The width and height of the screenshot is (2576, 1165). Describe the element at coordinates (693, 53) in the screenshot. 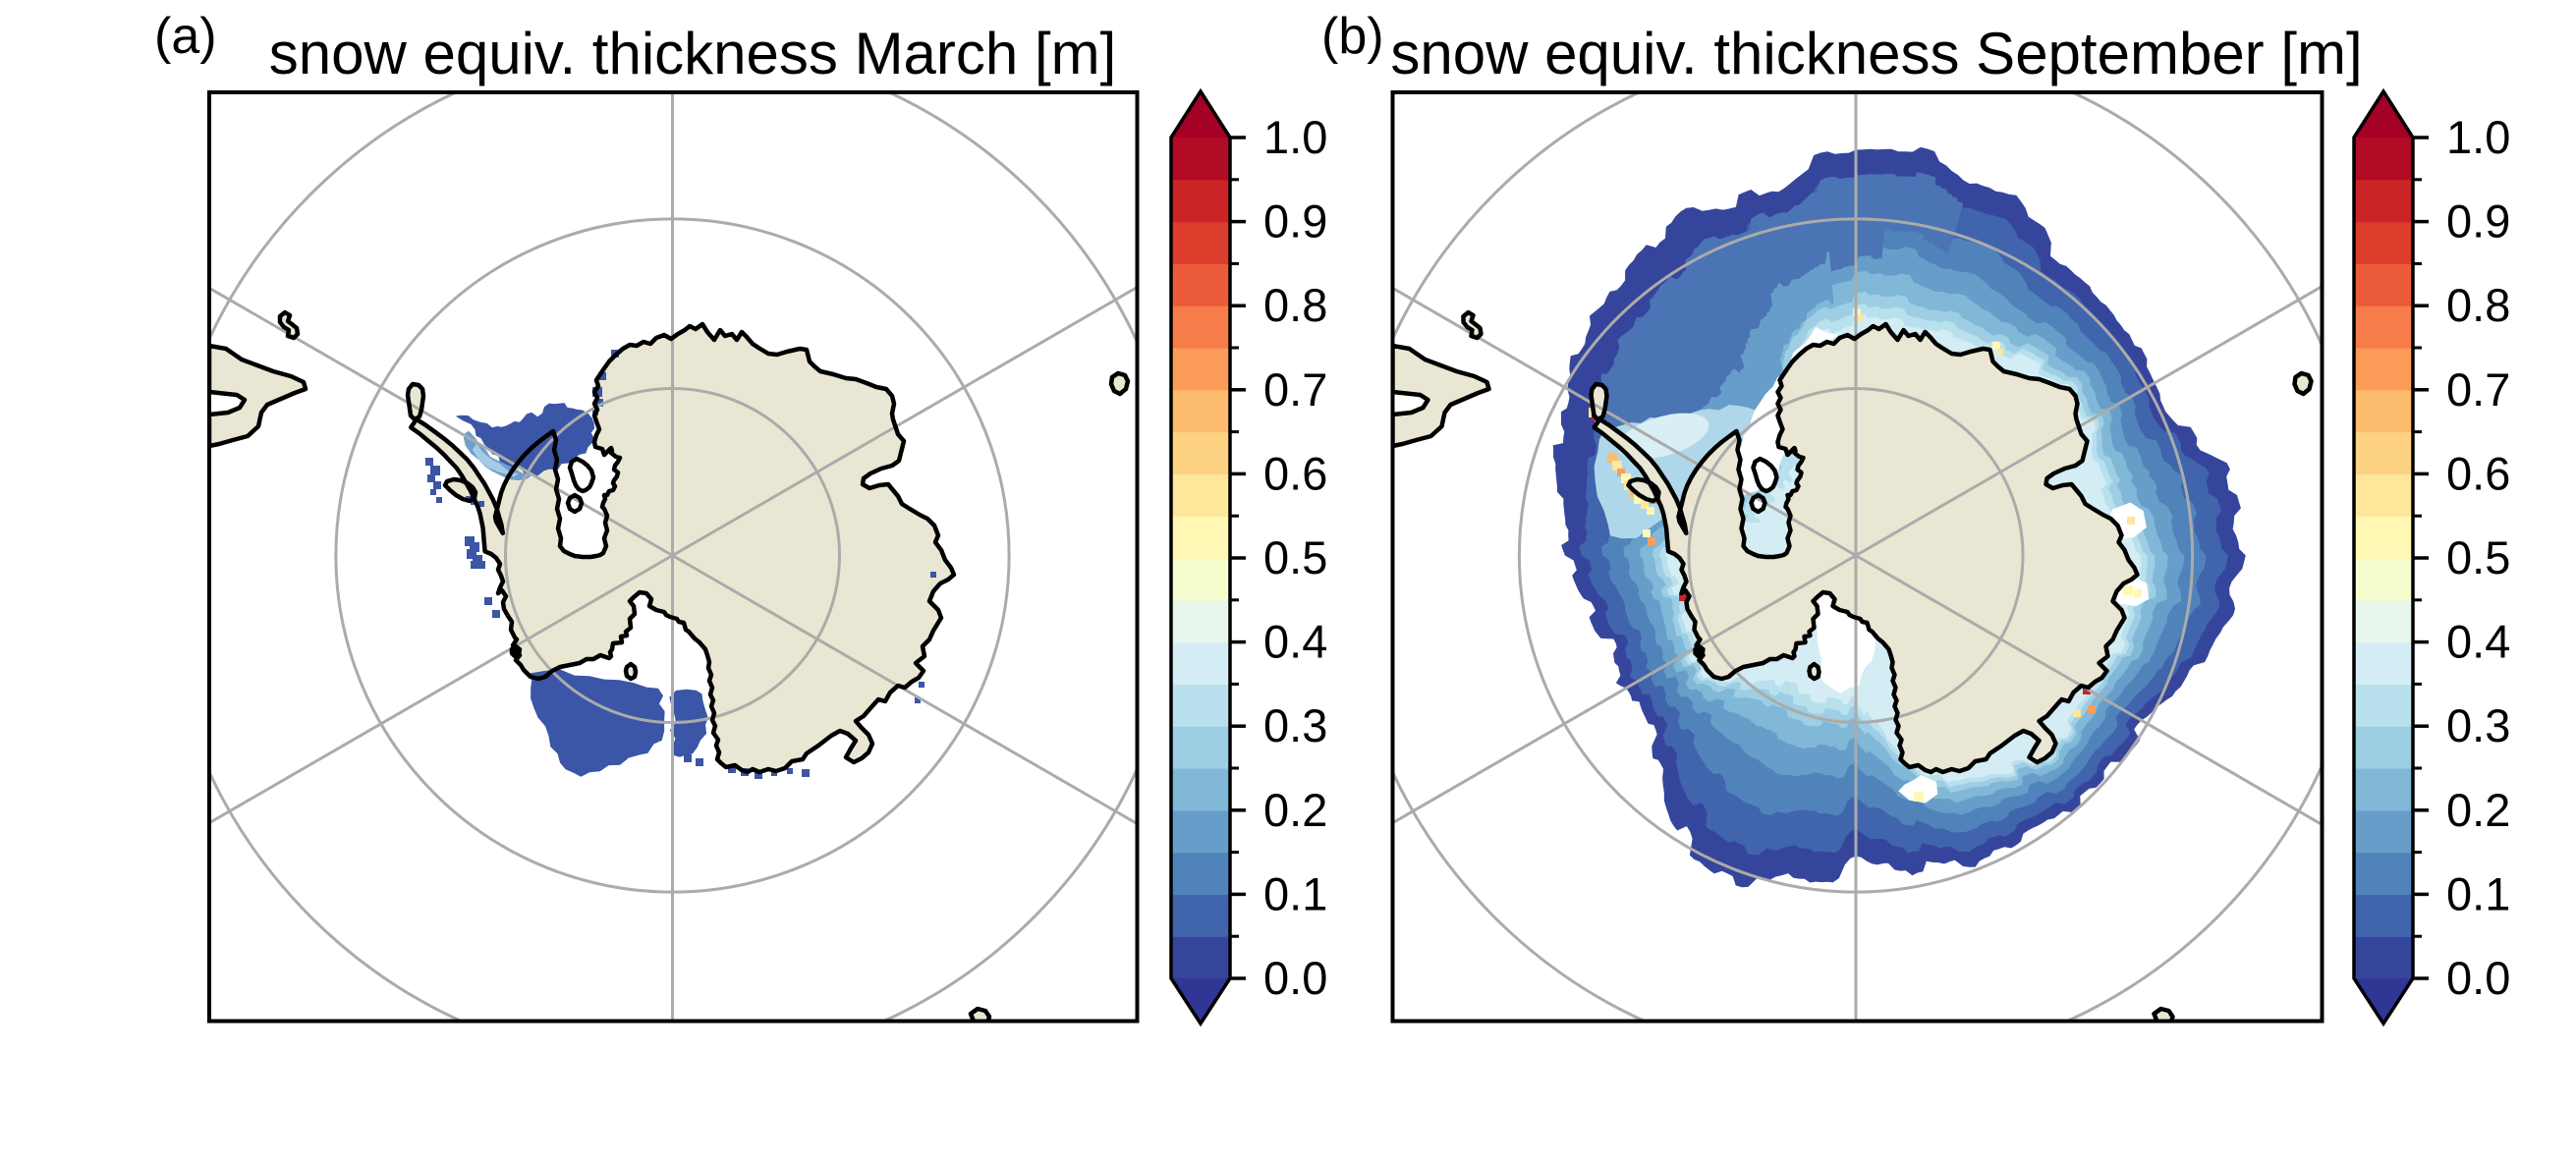

I see `svg-text:snow equiv. thickness March [m: snow equiv. thickness March [m]` at that location.